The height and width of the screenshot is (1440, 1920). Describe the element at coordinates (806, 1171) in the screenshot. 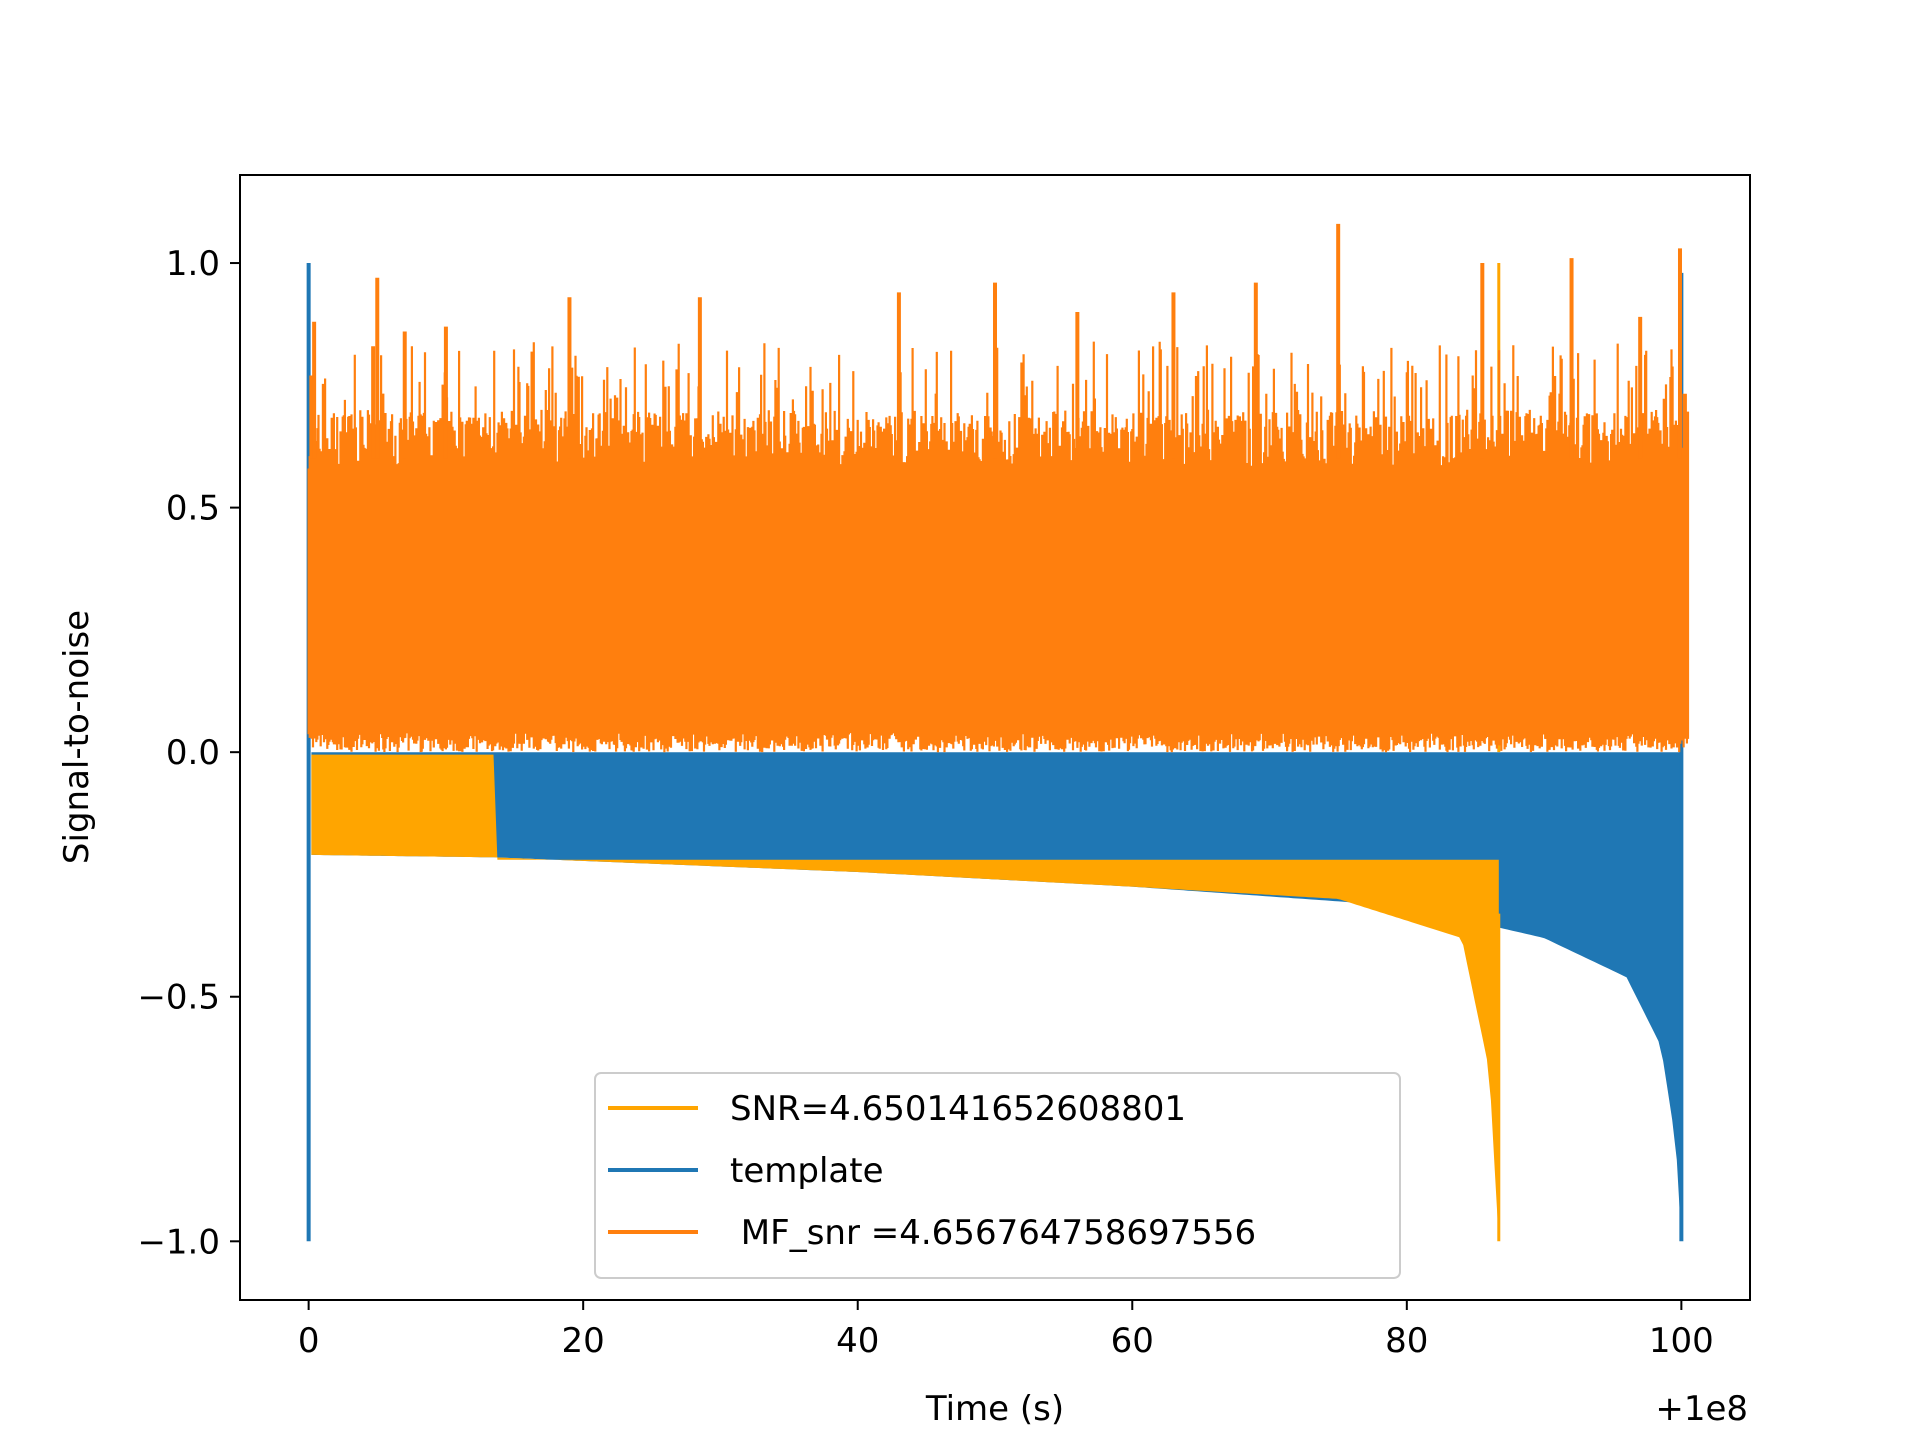

I see `legend-label-template: template` at that location.